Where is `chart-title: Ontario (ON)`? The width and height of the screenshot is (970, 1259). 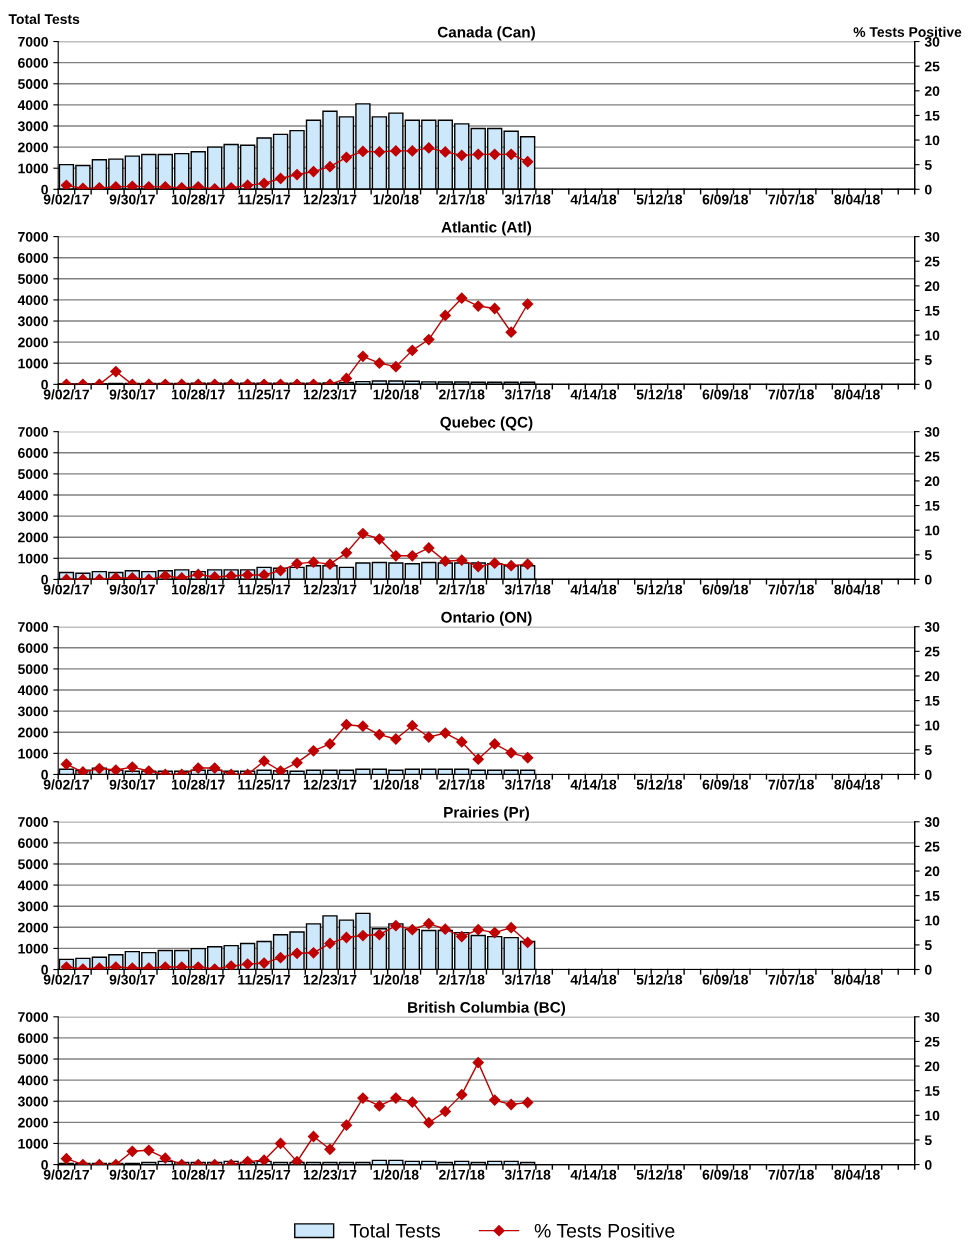 chart-title: Ontario (ON) is located at coordinates (486, 618).